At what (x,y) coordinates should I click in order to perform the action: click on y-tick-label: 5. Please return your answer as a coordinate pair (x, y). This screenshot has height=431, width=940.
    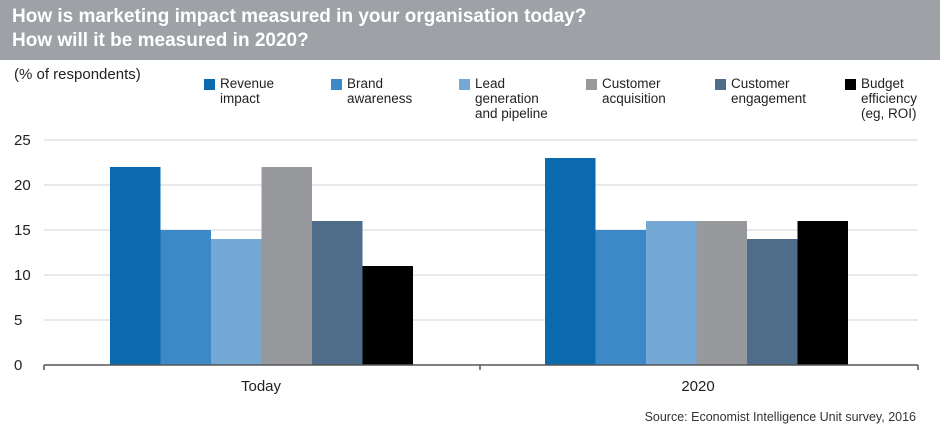
    Looking at the image, I should click on (18, 320).